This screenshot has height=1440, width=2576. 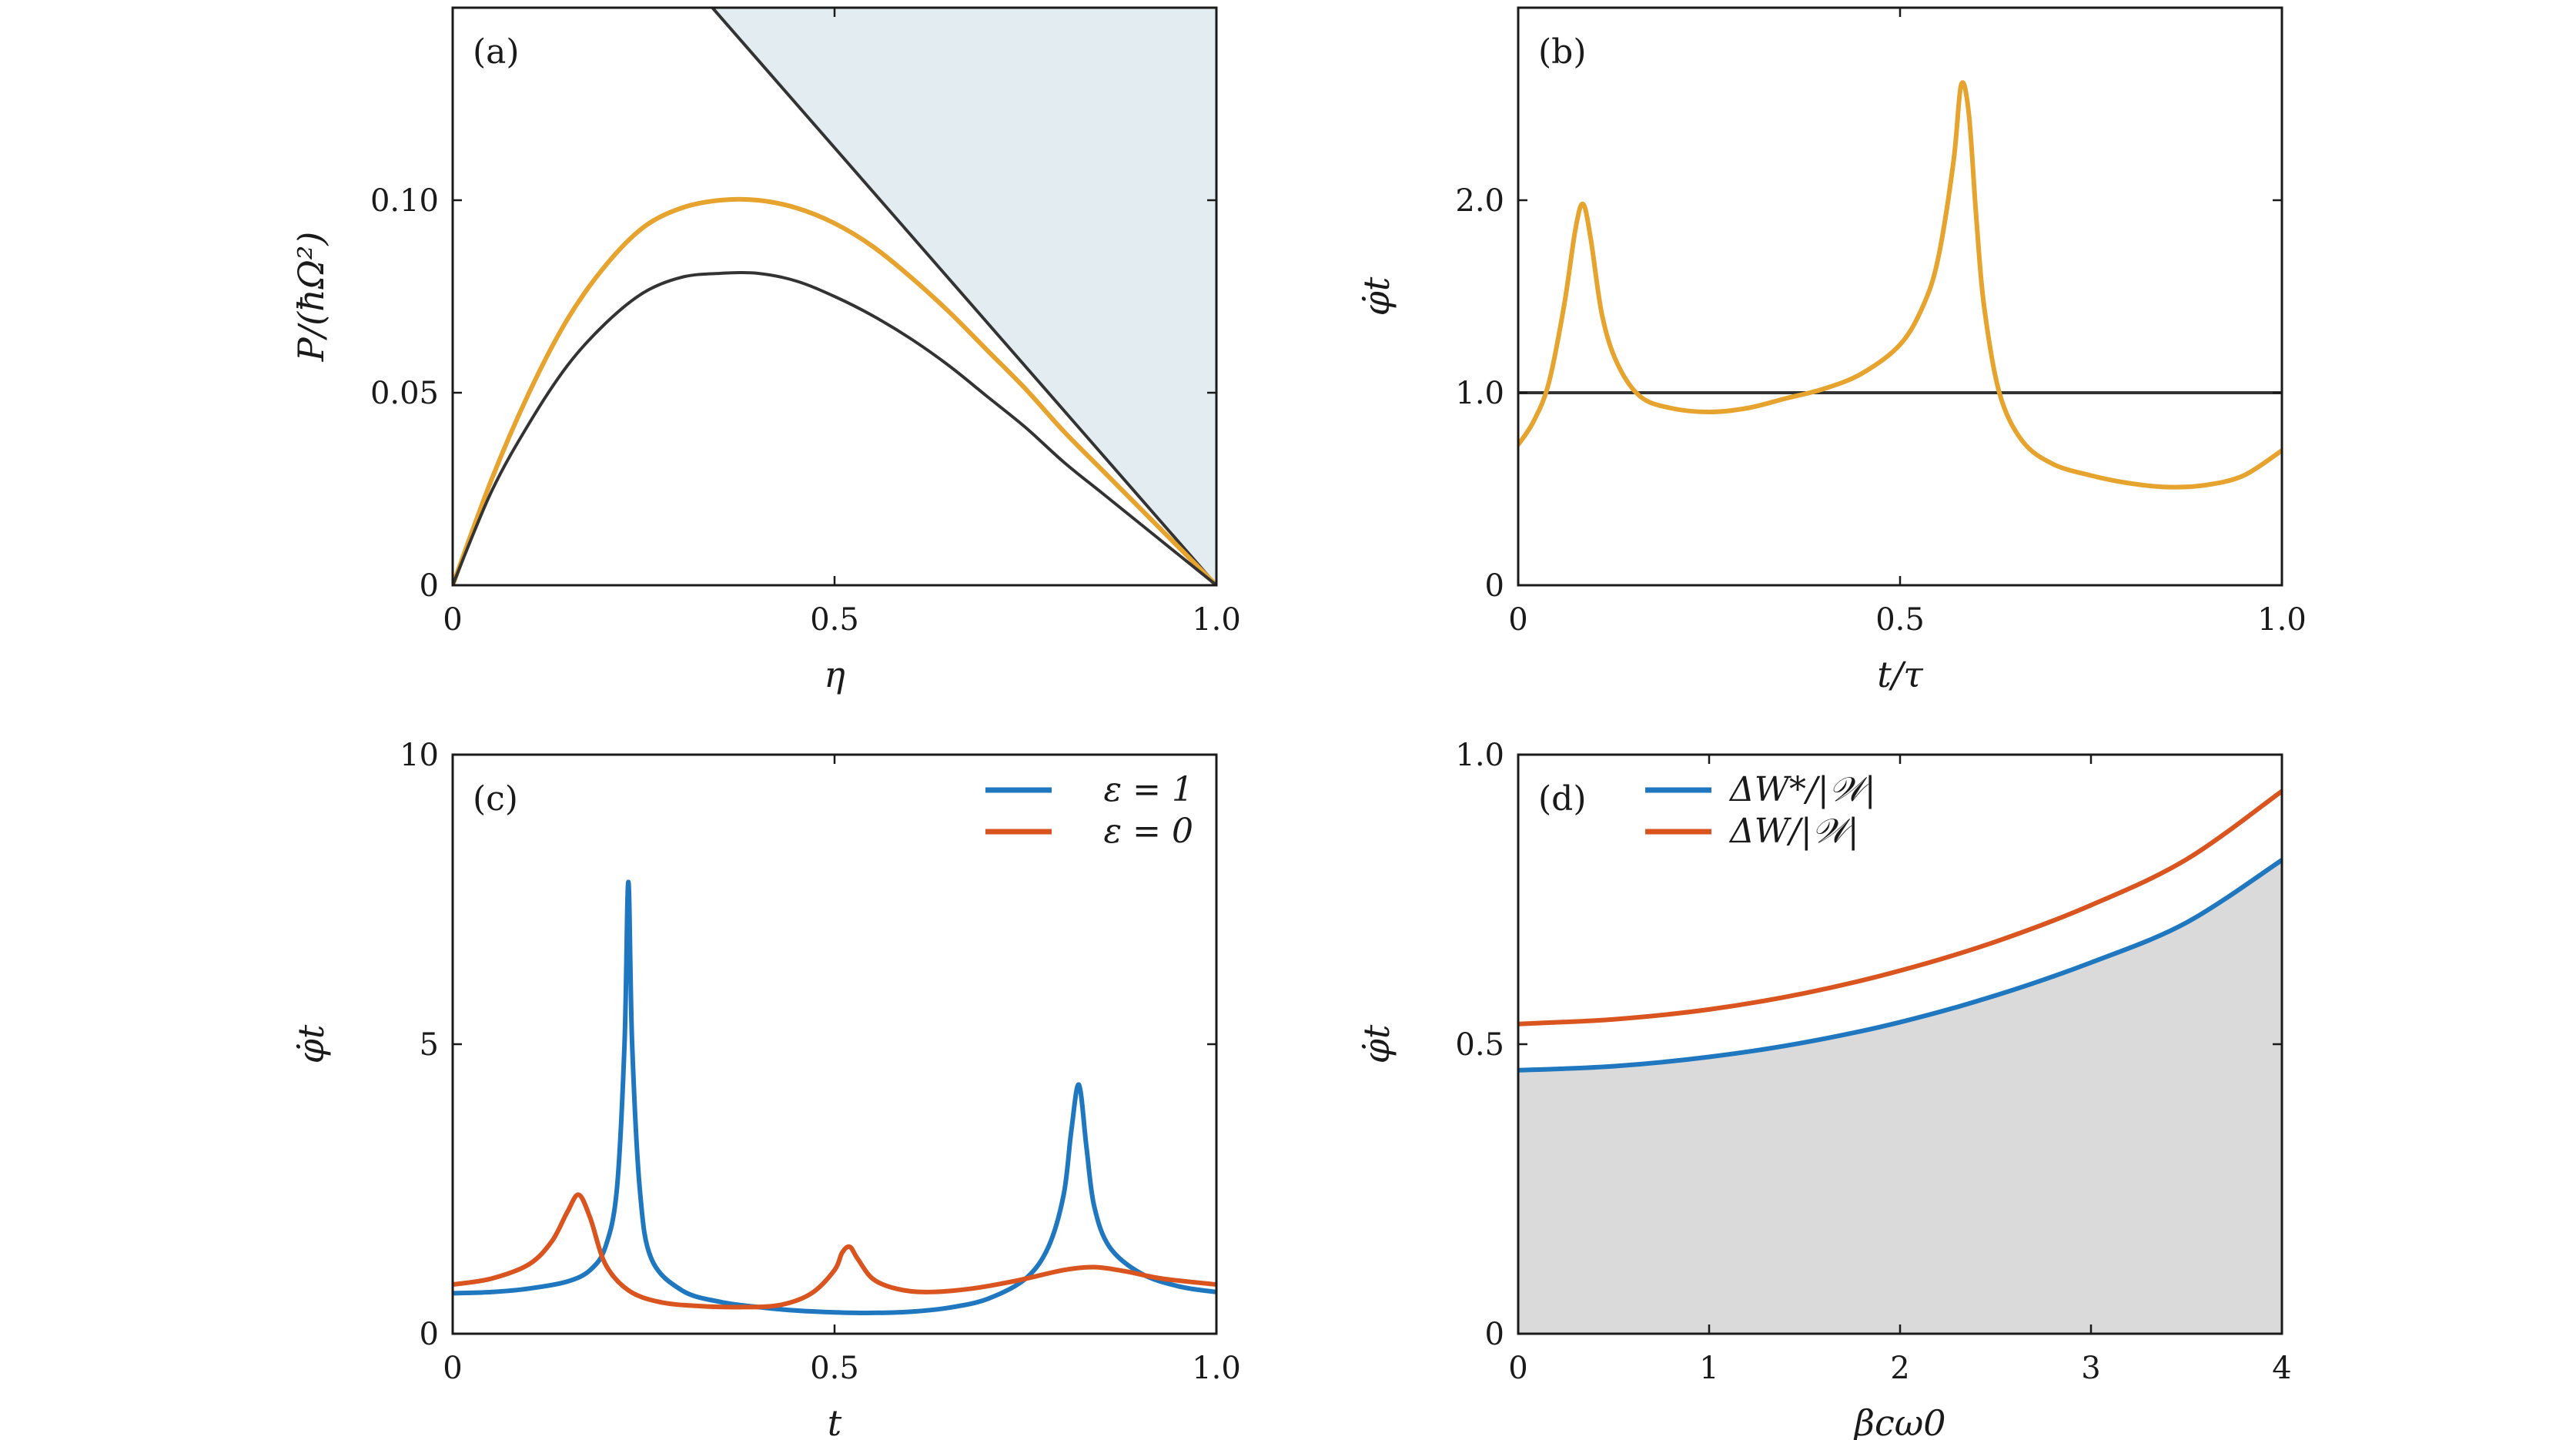 I want to click on legend: ΔW*/|𝒲|ΔW/|𝒲|, so click(x=1761, y=810).